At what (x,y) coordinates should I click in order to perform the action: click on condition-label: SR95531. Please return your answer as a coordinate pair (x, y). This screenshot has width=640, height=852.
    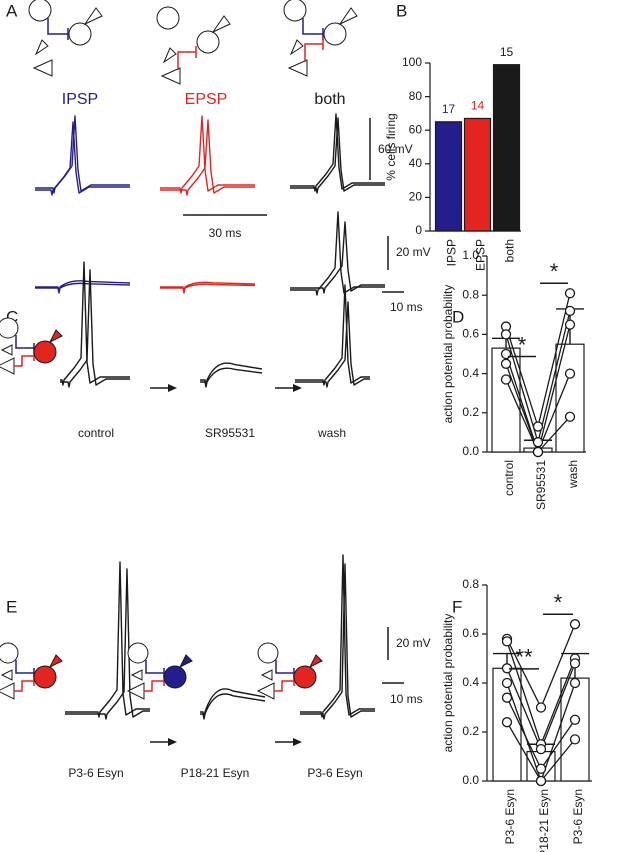
    Looking at the image, I should click on (230, 433).